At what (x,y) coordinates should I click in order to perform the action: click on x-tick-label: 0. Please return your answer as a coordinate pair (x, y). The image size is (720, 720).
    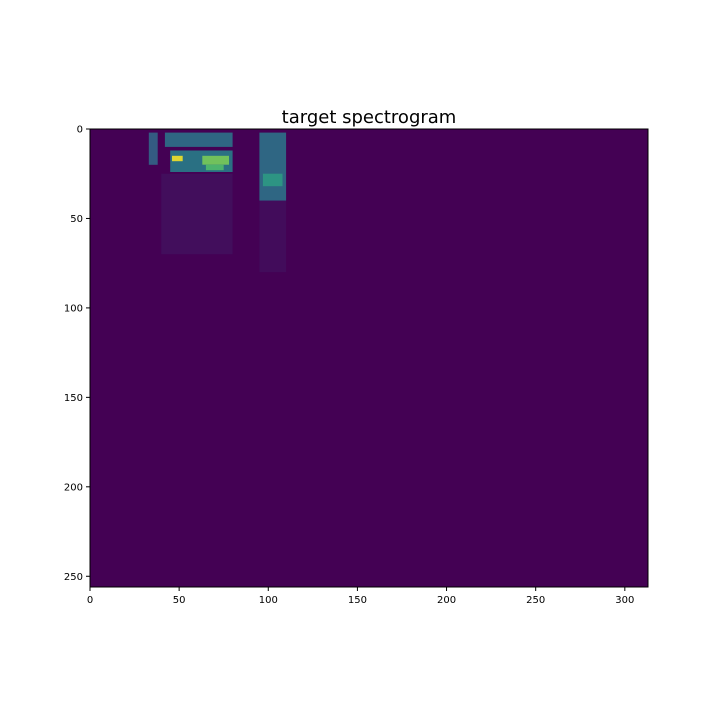
    Looking at the image, I should click on (90, 600).